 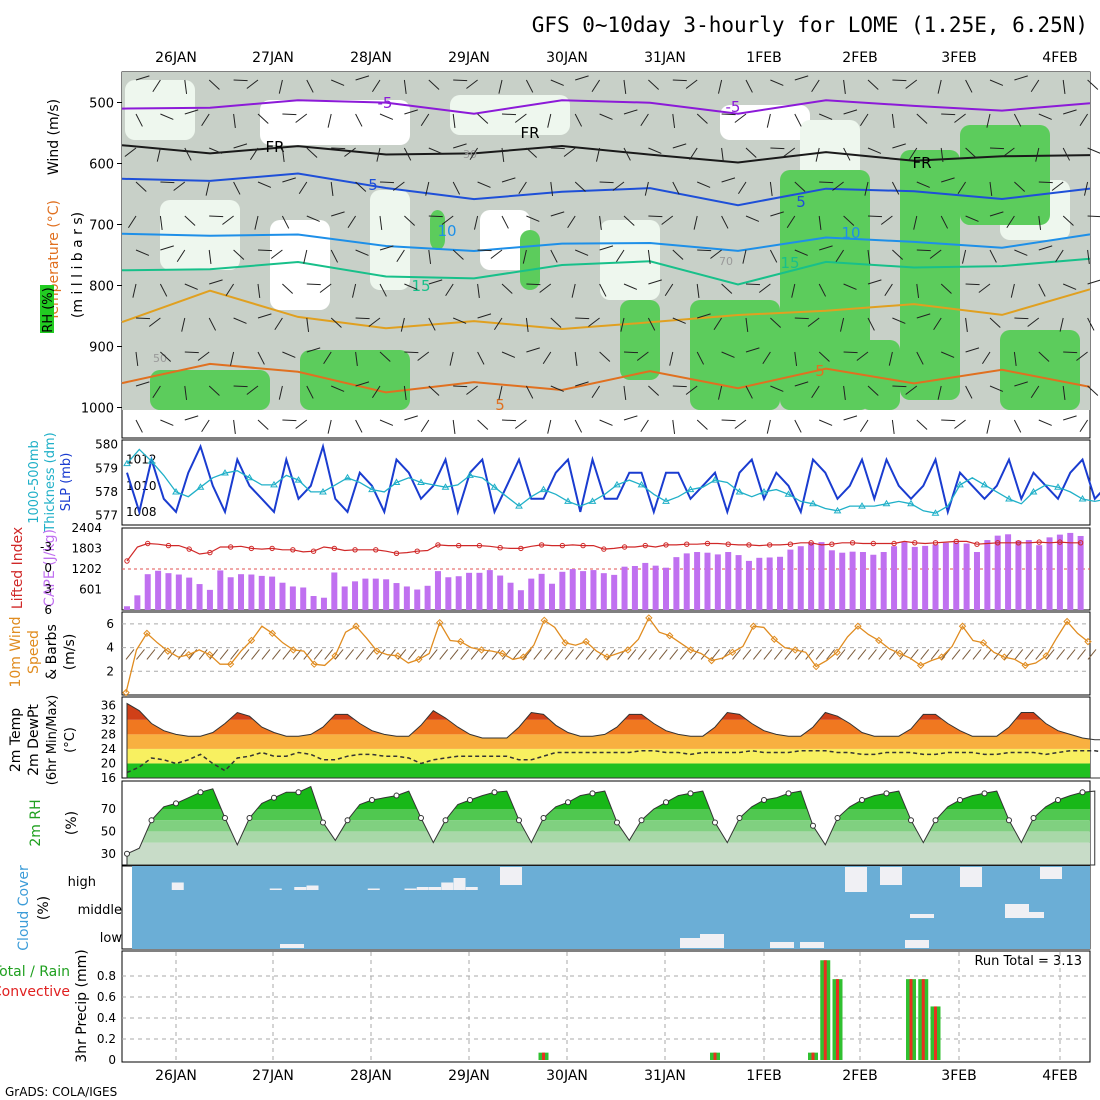 What do you see at coordinates (50, 482) in the screenshot?
I see `thickness-label-2: Thickness (dm)` at bounding box center [50, 482].